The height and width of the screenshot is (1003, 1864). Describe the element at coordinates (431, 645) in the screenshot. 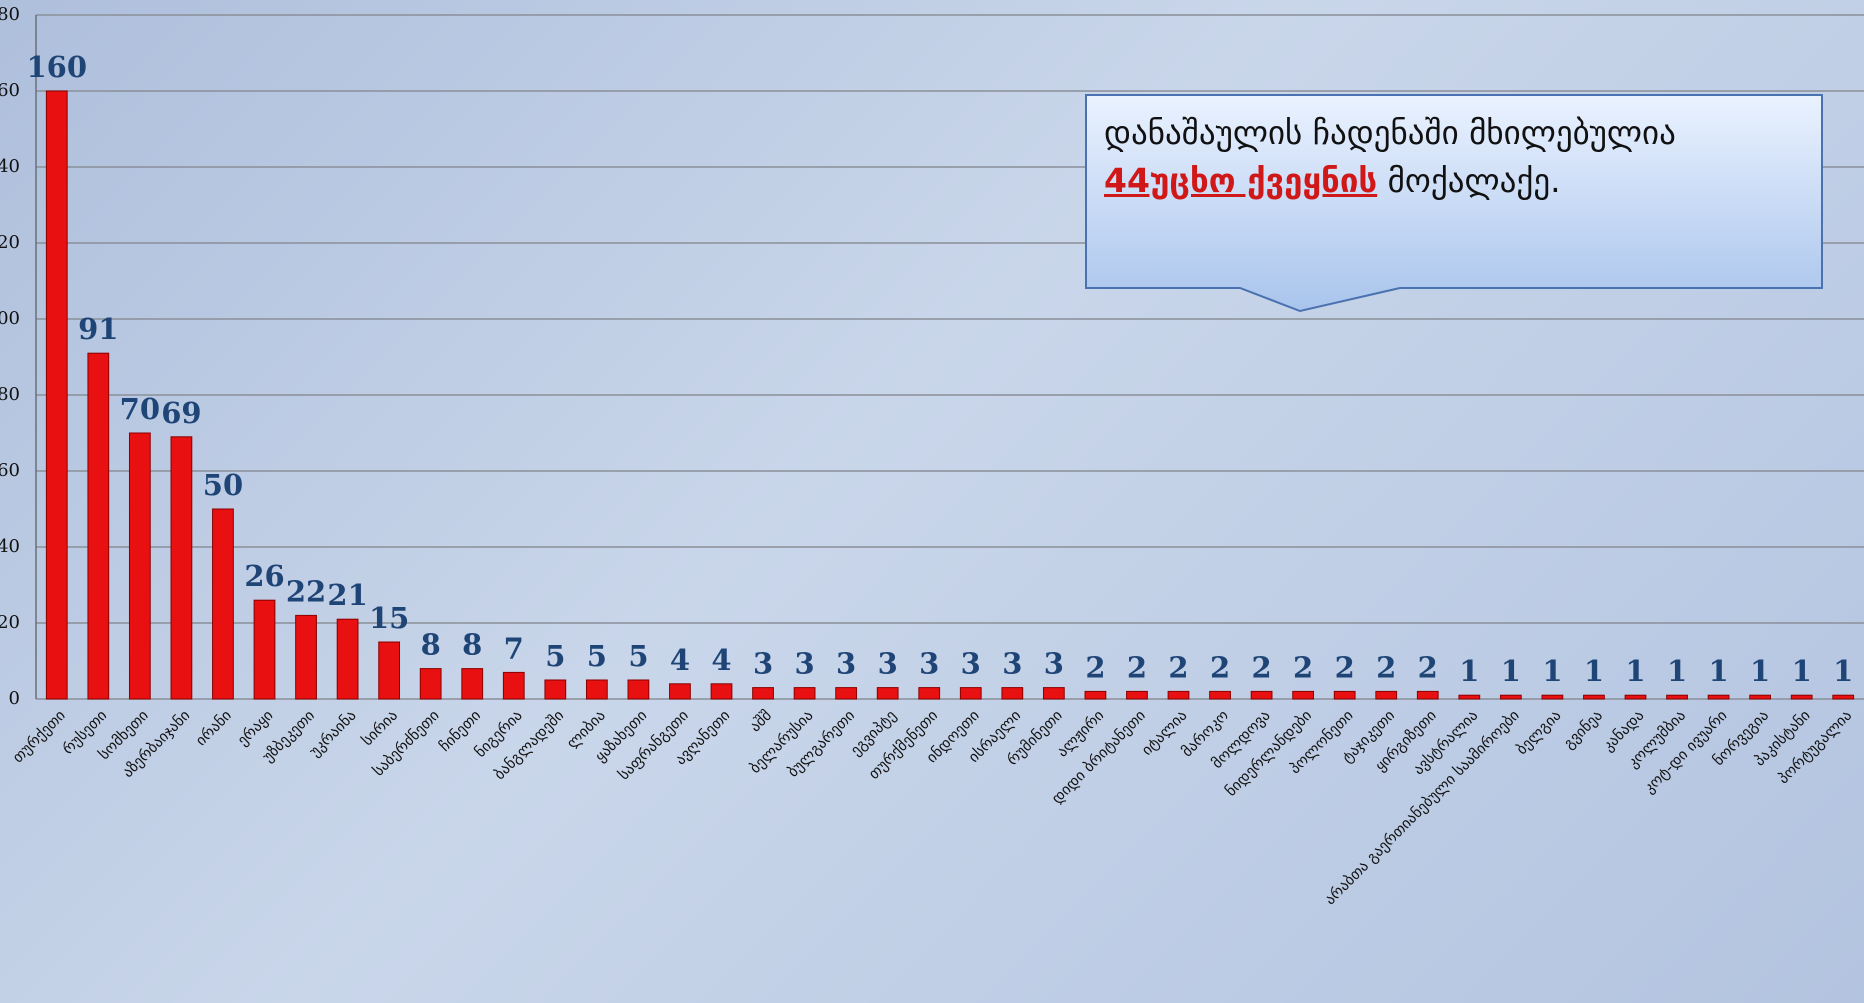

I see `data-label: 8` at that location.